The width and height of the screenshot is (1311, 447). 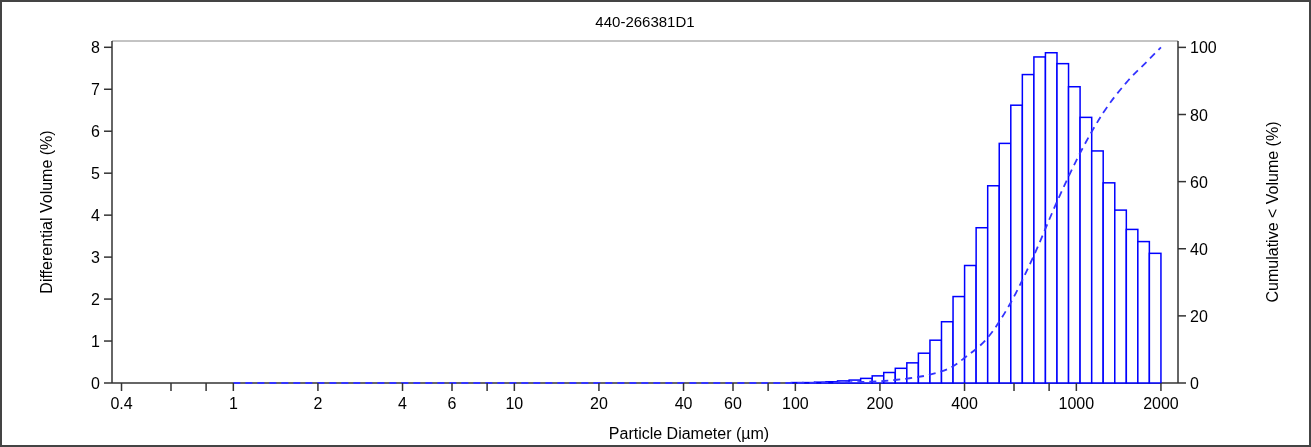 What do you see at coordinates (1199, 182) in the screenshot?
I see `y2-tick-label: 60` at bounding box center [1199, 182].